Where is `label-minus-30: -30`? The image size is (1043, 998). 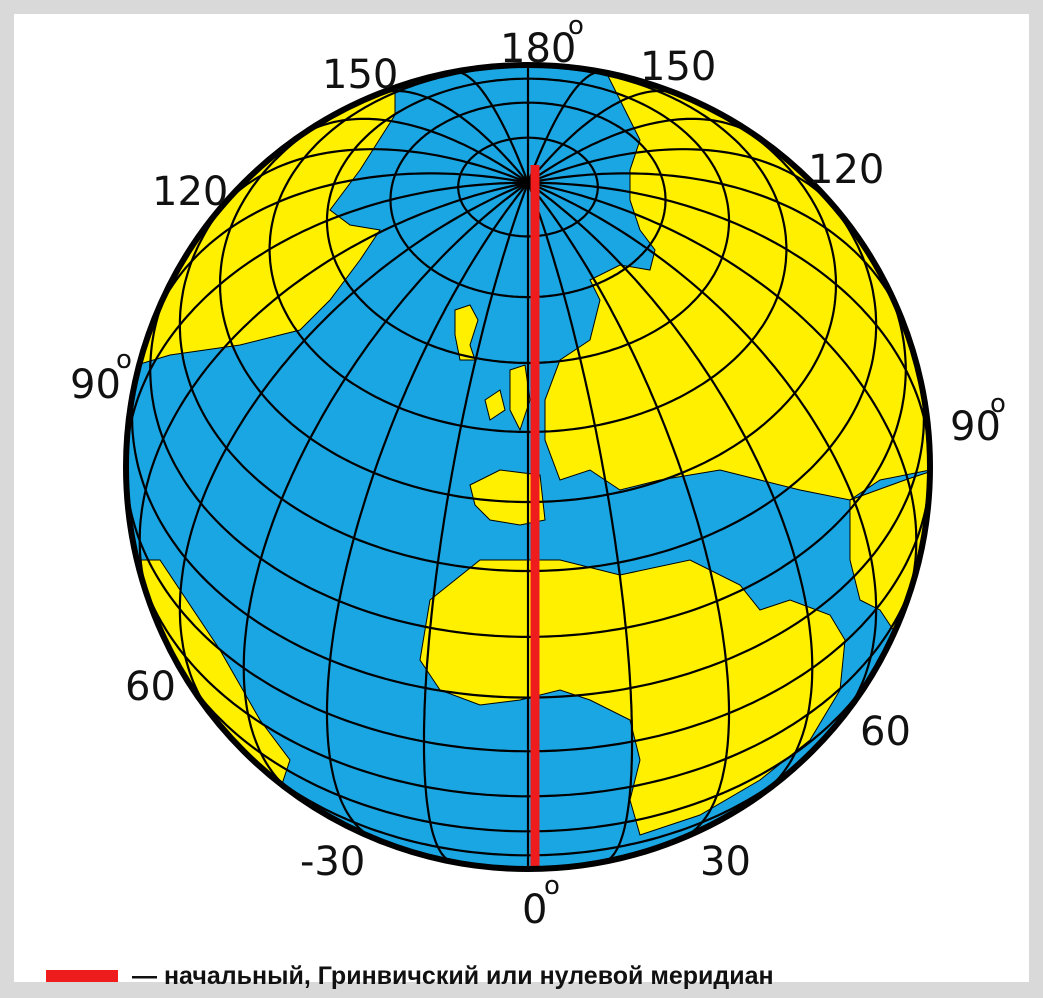 label-minus-30: -30 is located at coordinates (332, 862).